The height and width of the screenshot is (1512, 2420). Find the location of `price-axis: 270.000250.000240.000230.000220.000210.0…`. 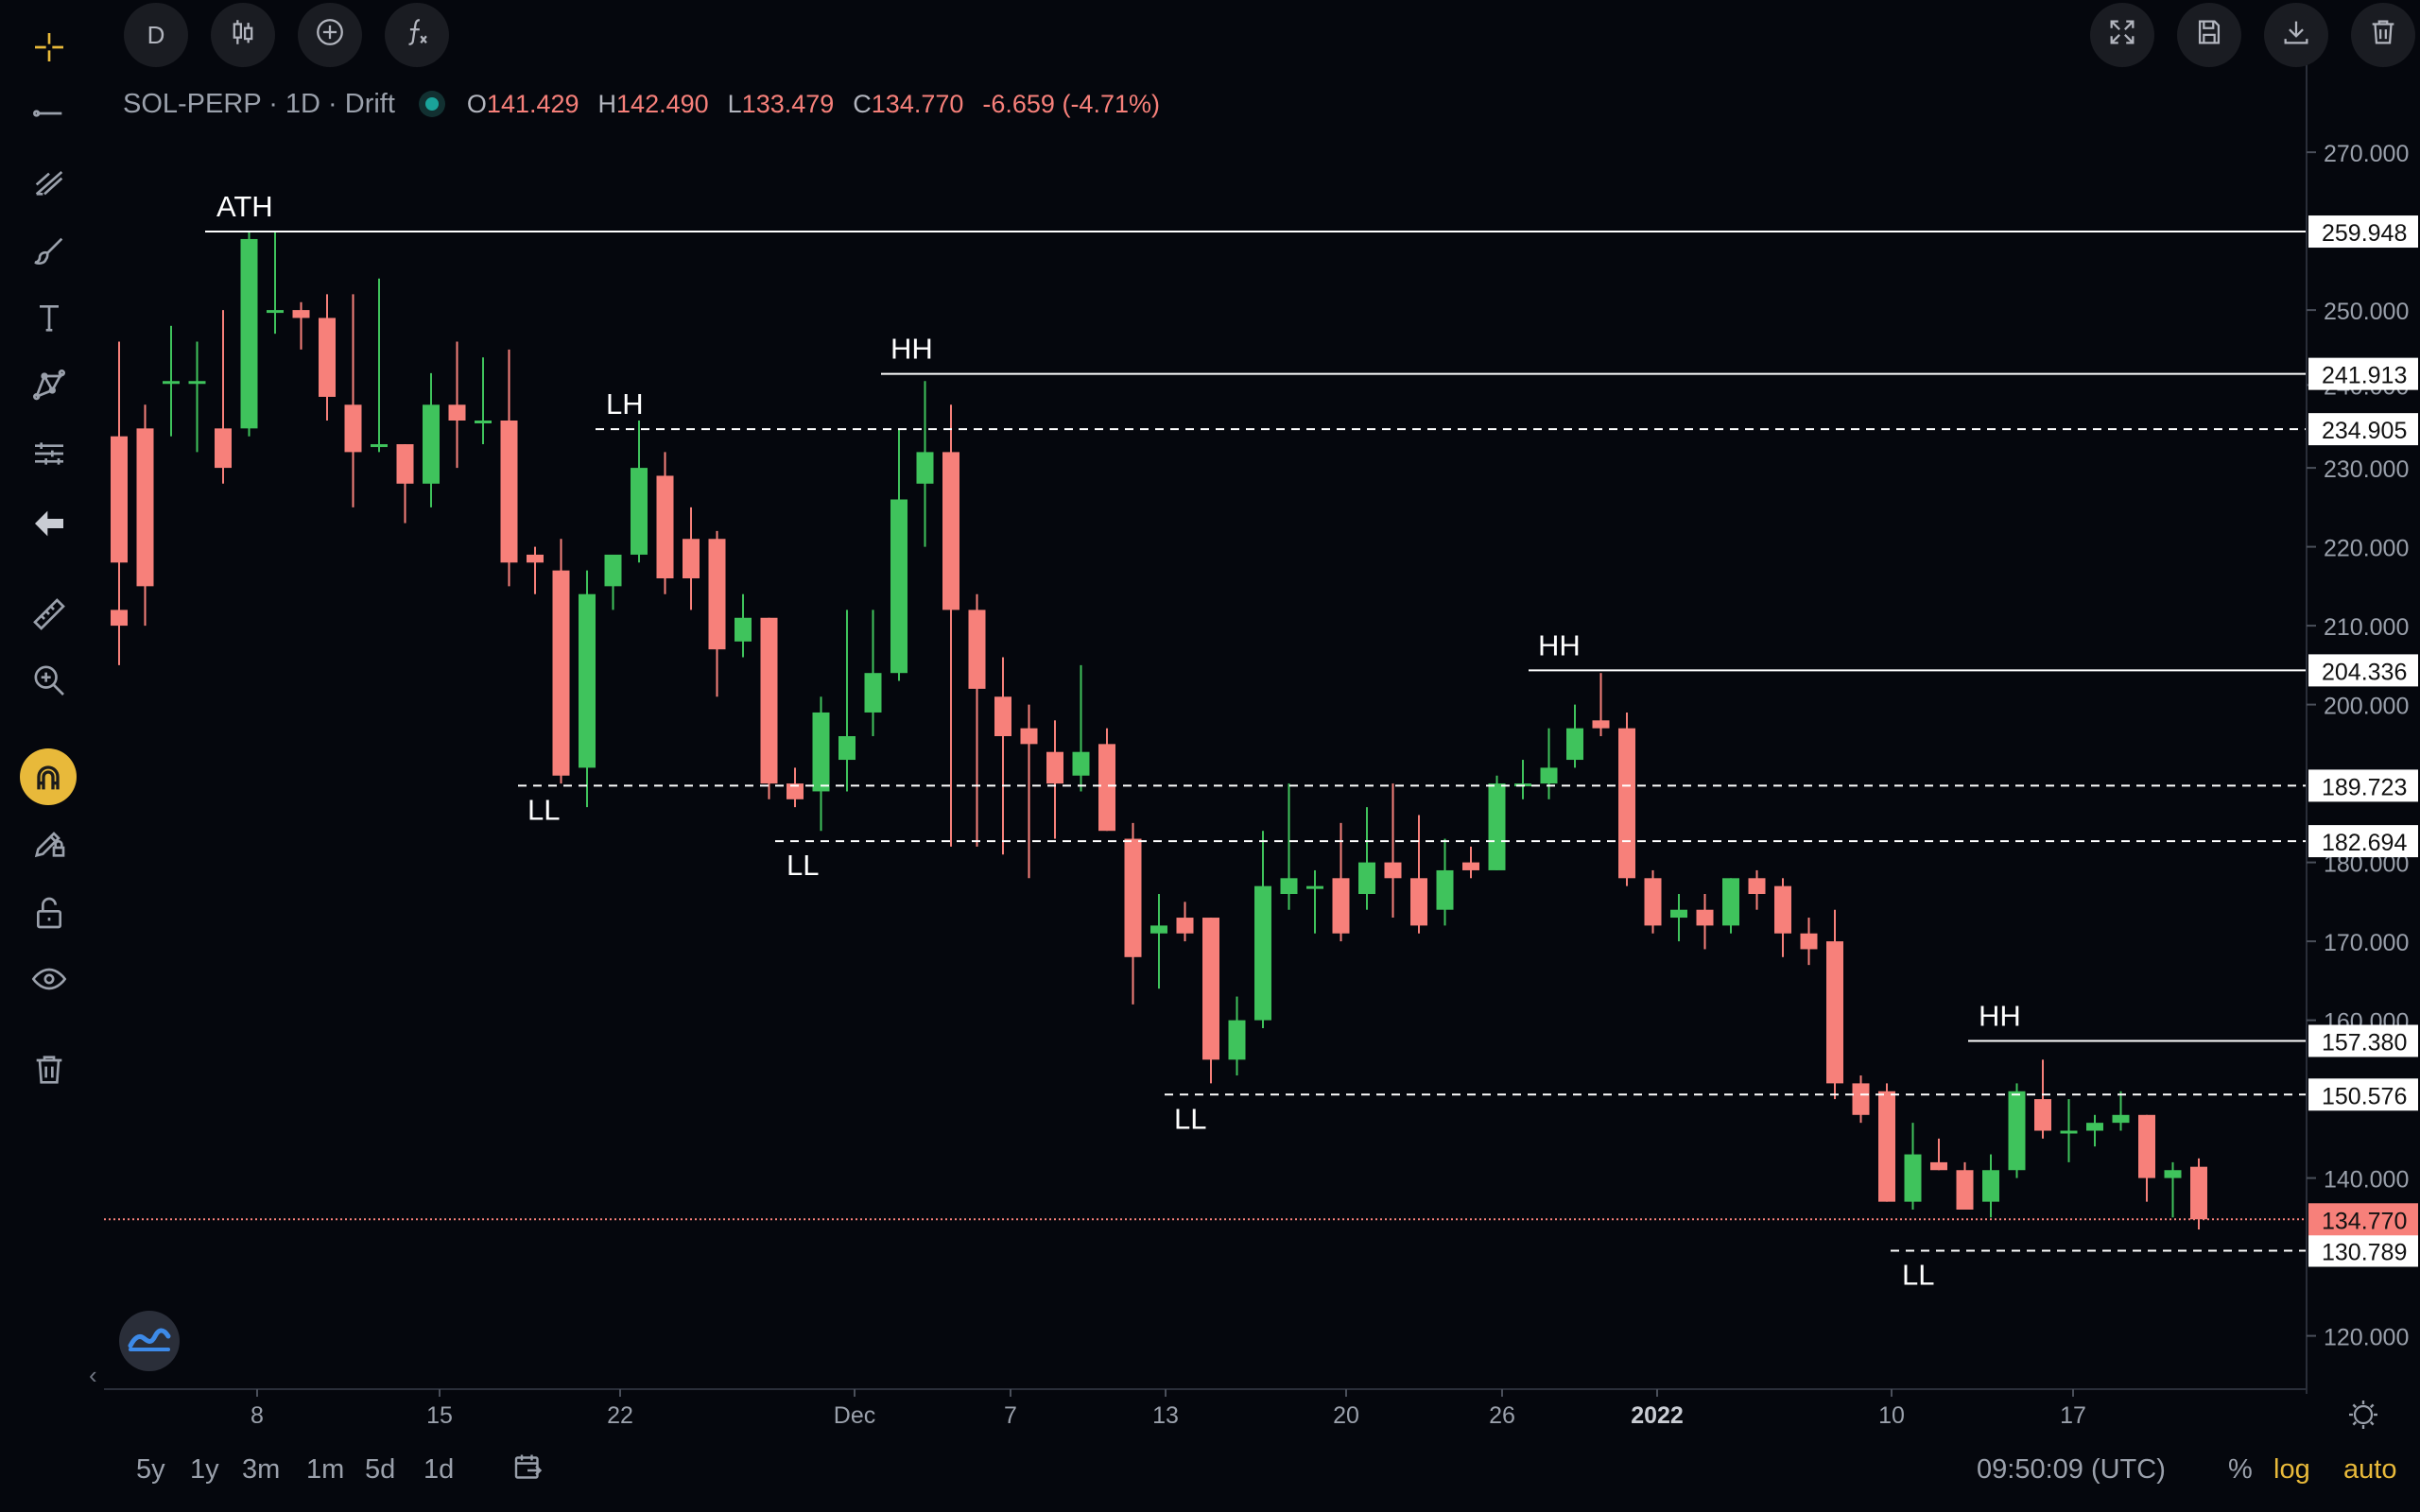

price-axis: 270.000250.000240.000230.000220.000210.0… is located at coordinates (2362, 725).